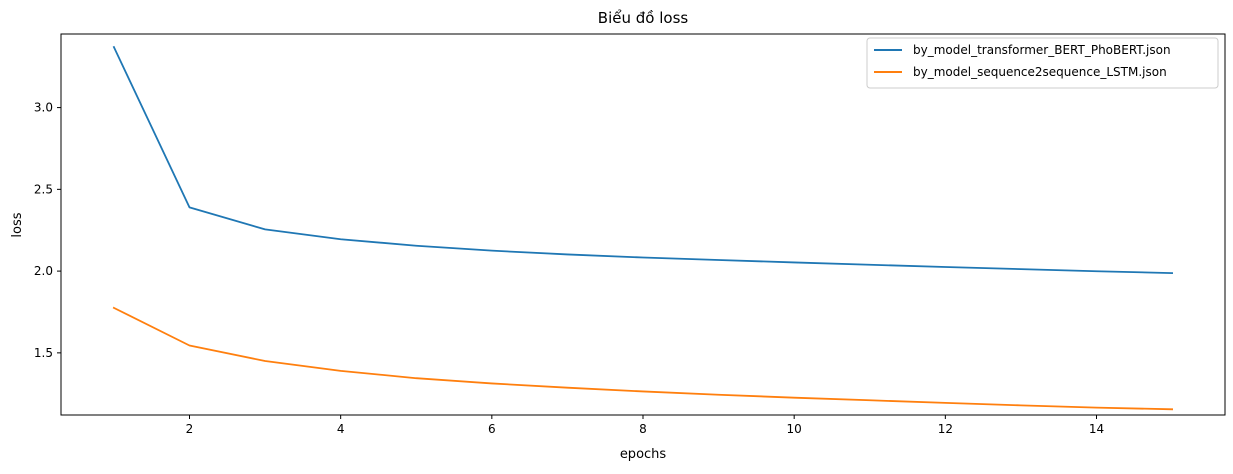 Image resolution: width=1233 pixels, height=474 pixels. What do you see at coordinates (341, 429) in the screenshot?
I see `x-tick-label: 4` at bounding box center [341, 429].